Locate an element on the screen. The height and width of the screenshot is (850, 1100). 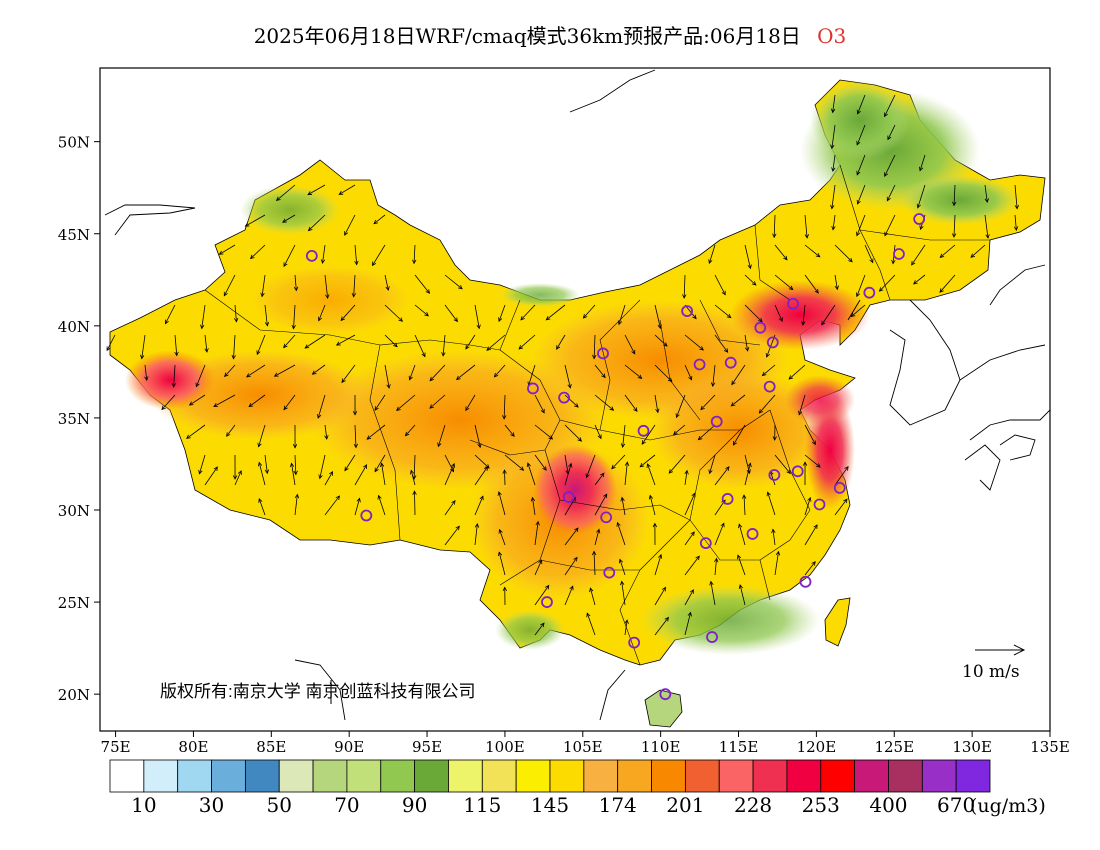
lat-tick-label: 45N is located at coordinates (74, 235).